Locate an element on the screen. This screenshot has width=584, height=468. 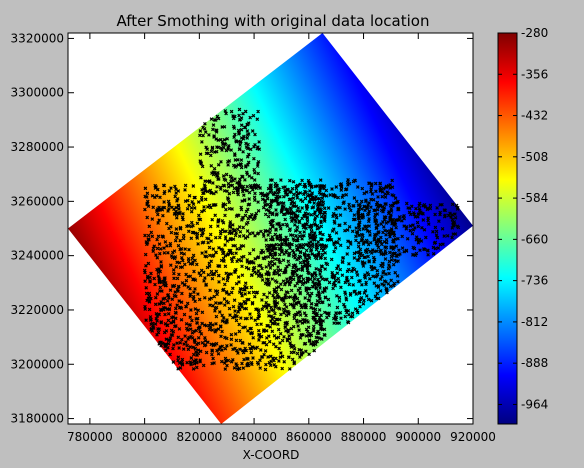
y-tick-label: 3300000 is located at coordinates (37, 93).